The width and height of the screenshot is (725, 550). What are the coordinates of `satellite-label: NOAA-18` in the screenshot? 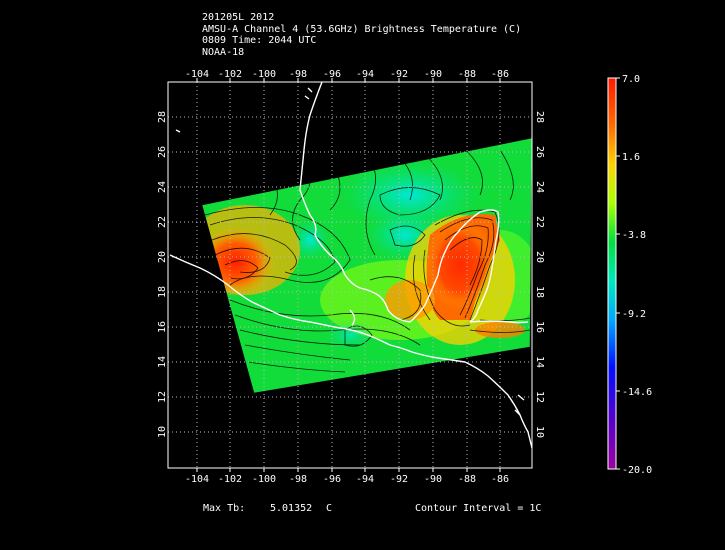 It's located at (223, 52).